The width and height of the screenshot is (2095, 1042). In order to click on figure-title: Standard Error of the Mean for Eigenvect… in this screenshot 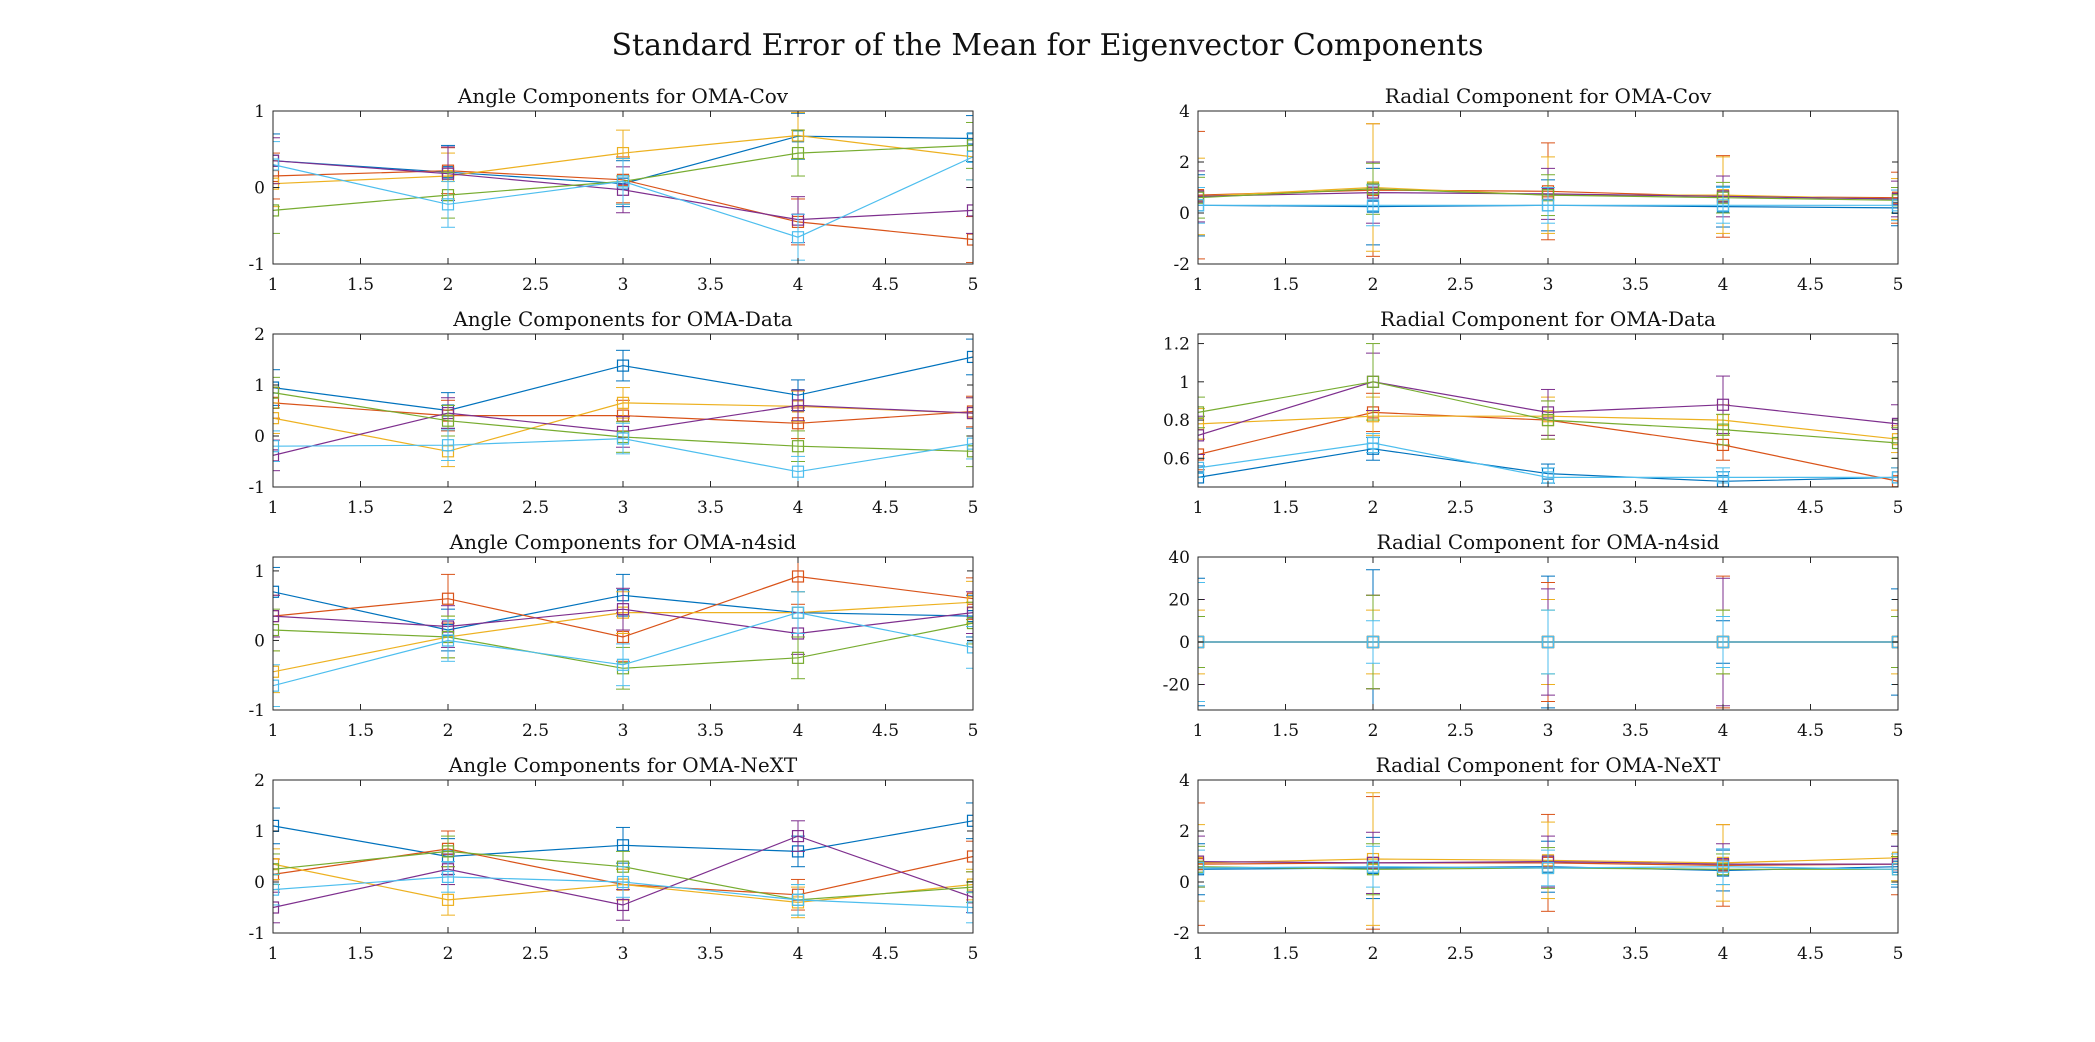, I will do `click(1047, 45)`.